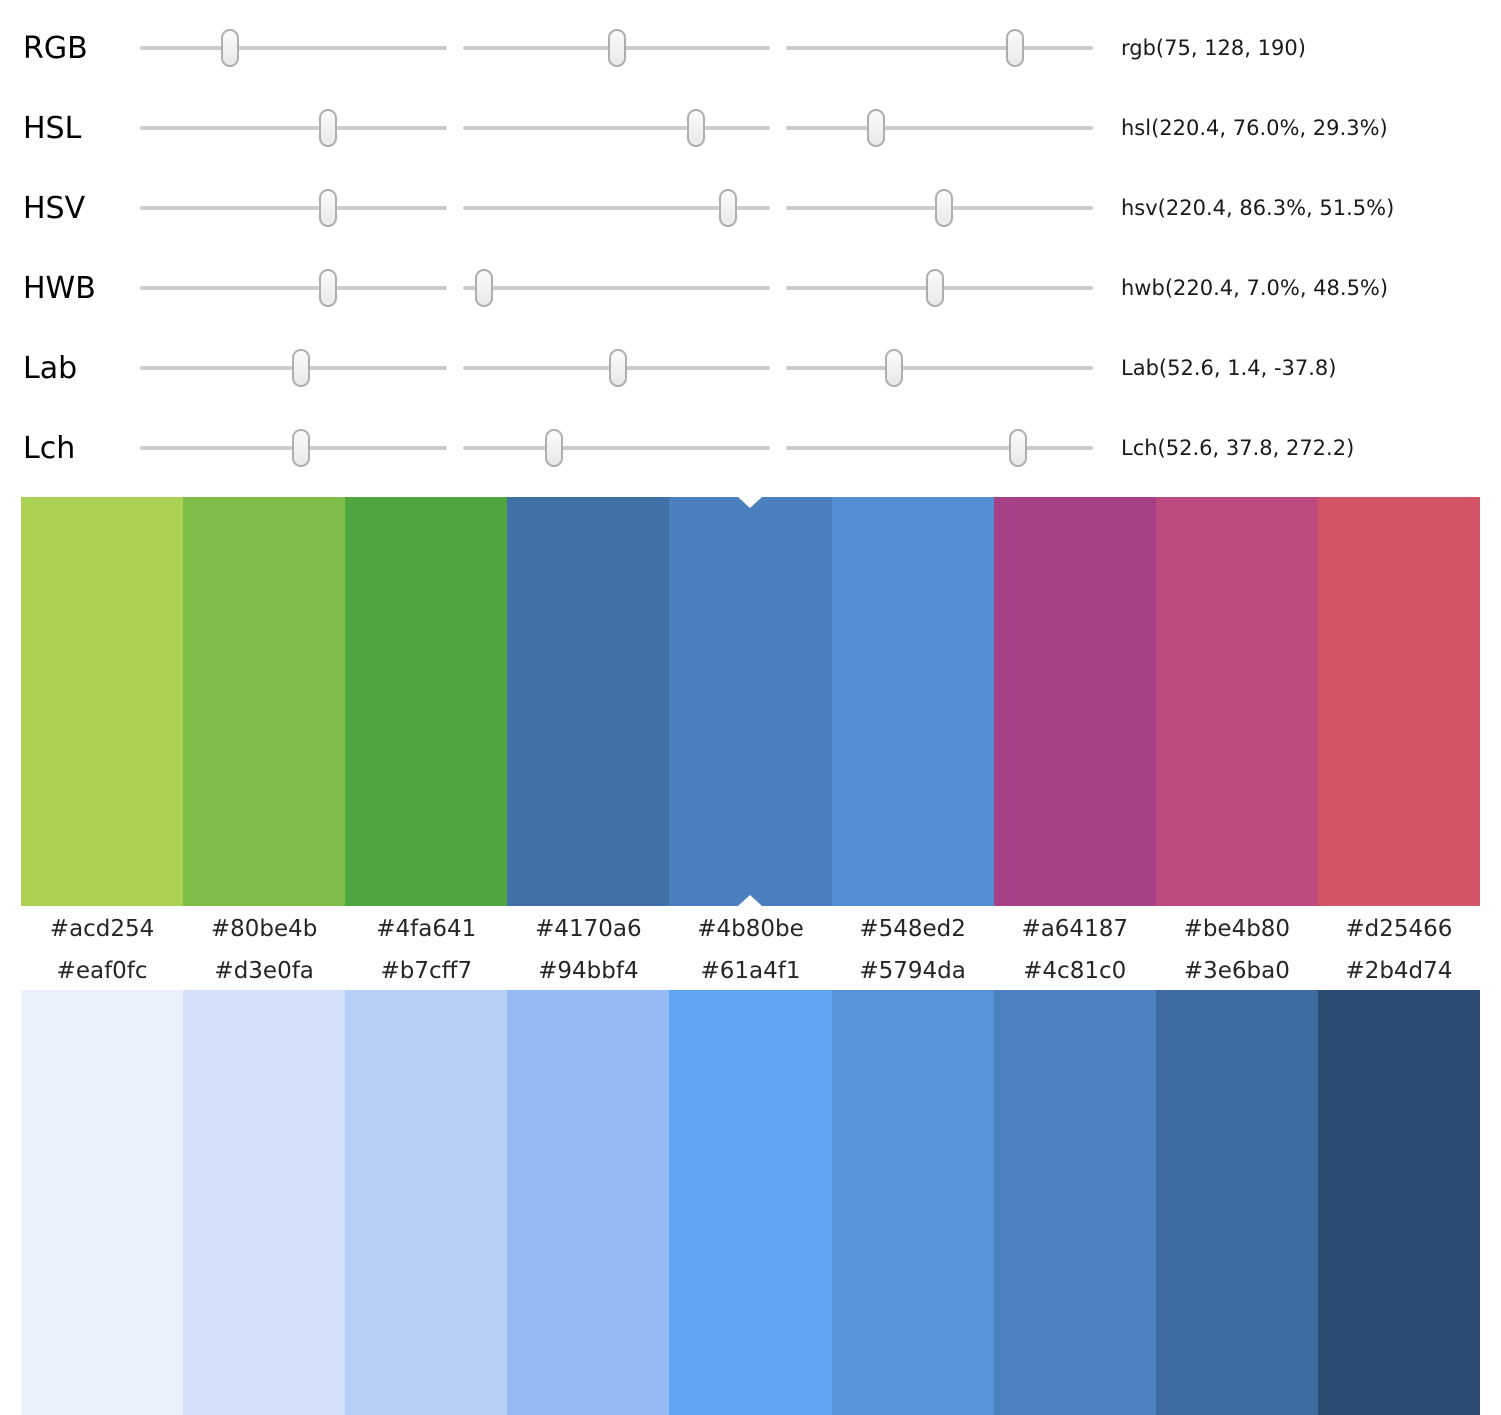  I want to click on lch-l-slider, so click(293, 448).